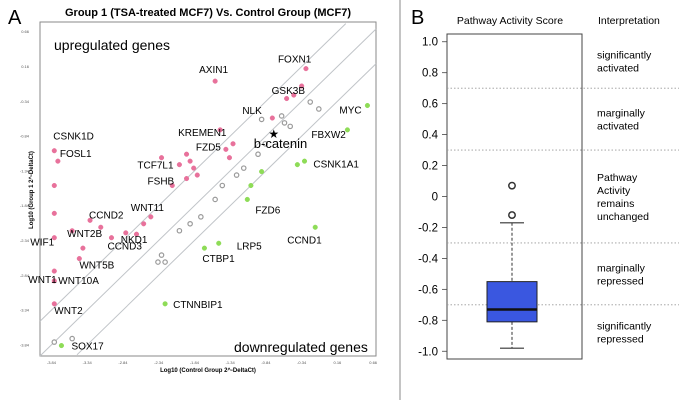 The width and height of the screenshot is (679, 400). What do you see at coordinates (624, 56) in the screenshot?
I see `interpretation-line: significantly` at bounding box center [624, 56].